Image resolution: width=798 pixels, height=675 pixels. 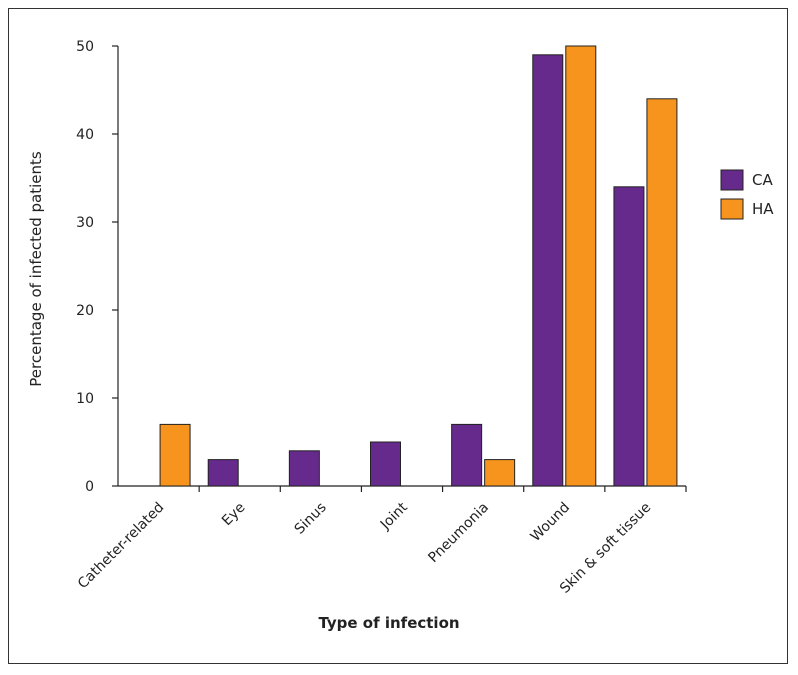 I want to click on y-tick-label: 50, so click(x=85, y=47).